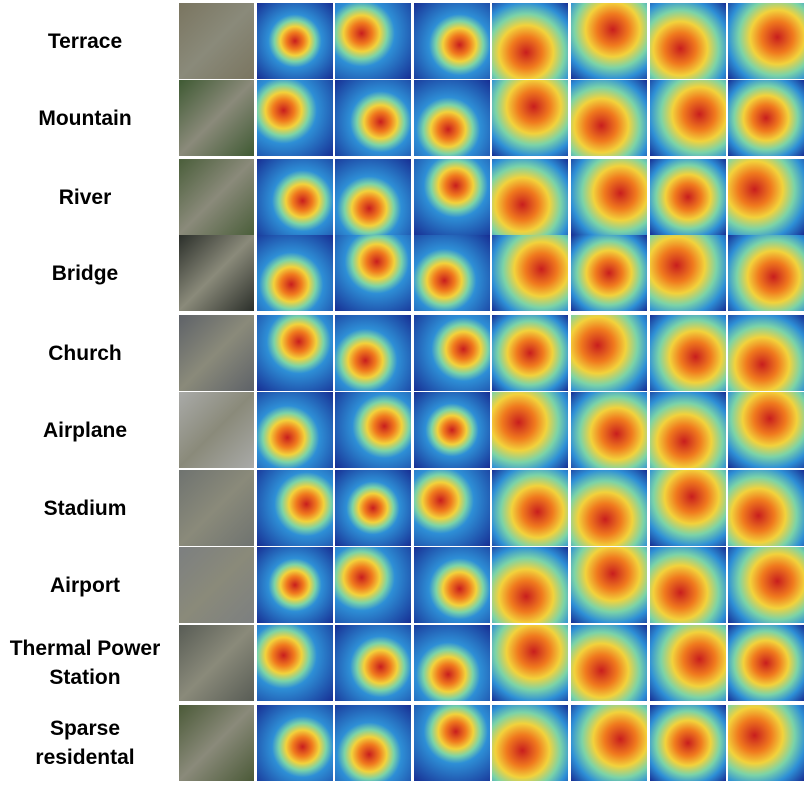 The height and width of the screenshot is (786, 811). I want to click on figure-row: Thermal Power Station, so click(405, 663).